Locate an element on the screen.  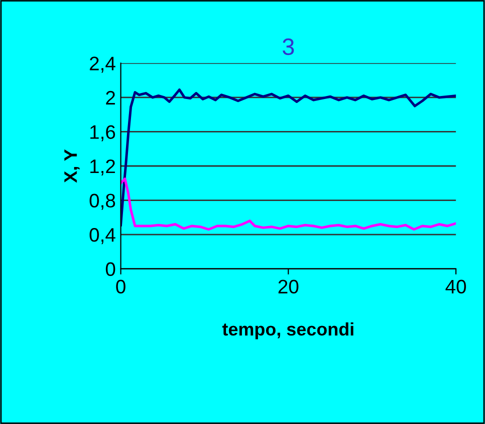
y-tick-label: 2,4 is located at coordinates (103, 64).